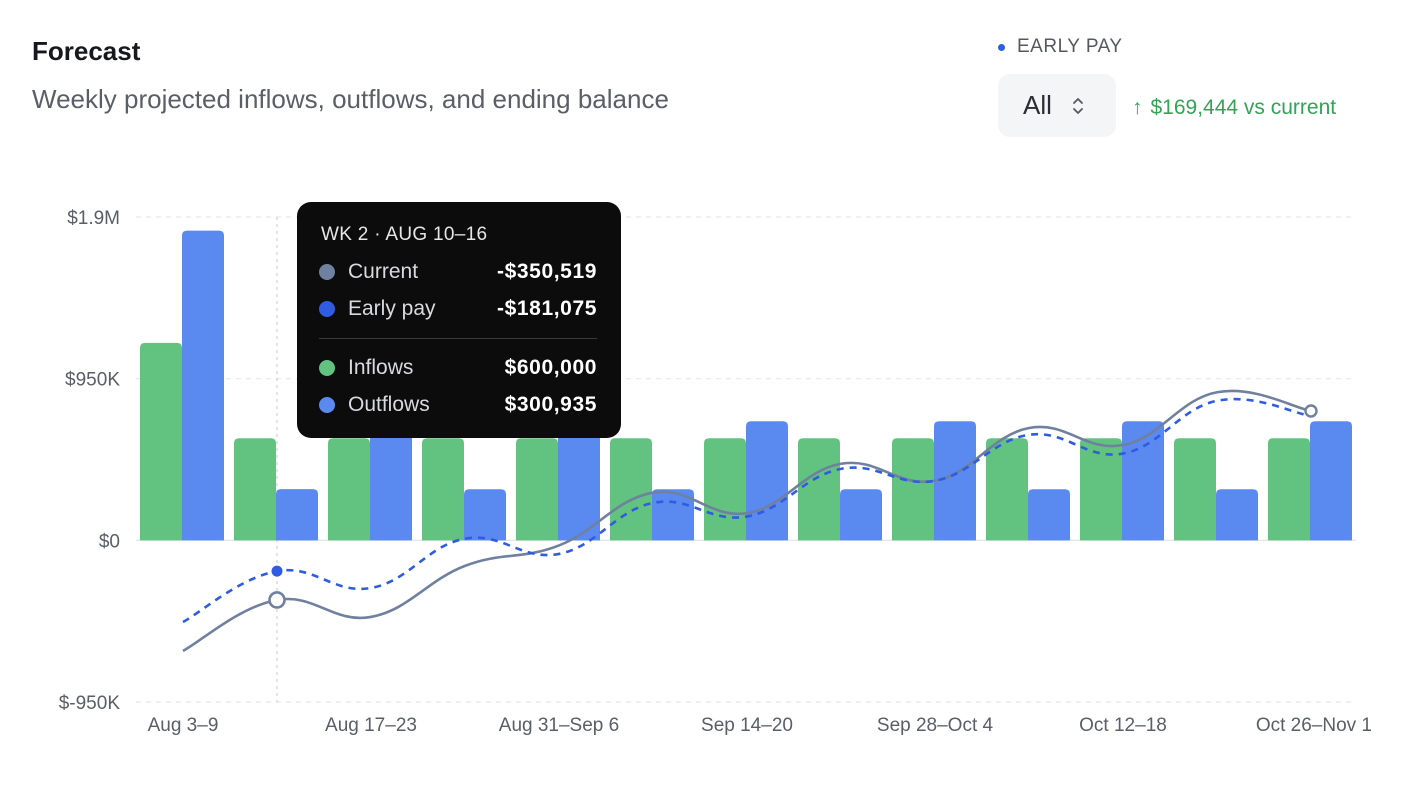 This screenshot has width=1406, height=786. What do you see at coordinates (183, 725) in the screenshot?
I see `x-tick-label: Aug 3–9` at bounding box center [183, 725].